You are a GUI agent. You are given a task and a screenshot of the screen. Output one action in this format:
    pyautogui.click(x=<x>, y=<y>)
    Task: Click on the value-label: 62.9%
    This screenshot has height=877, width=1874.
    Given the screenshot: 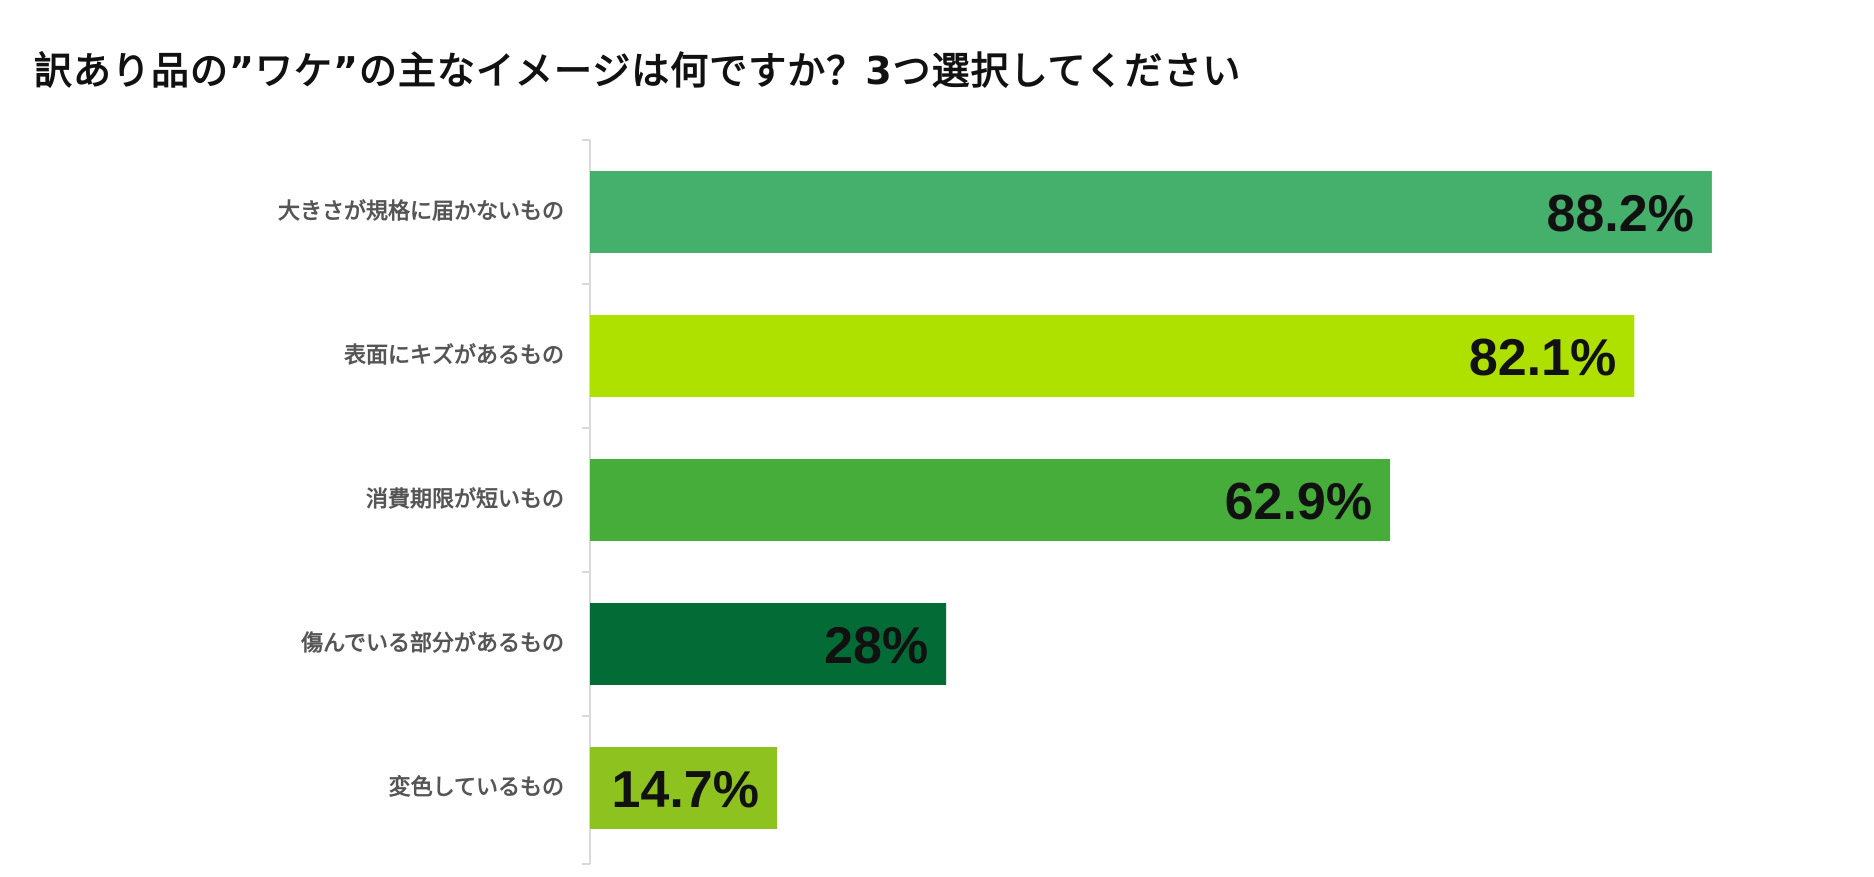 What is the action you would take?
    pyautogui.click(x=1298, y=502)
    